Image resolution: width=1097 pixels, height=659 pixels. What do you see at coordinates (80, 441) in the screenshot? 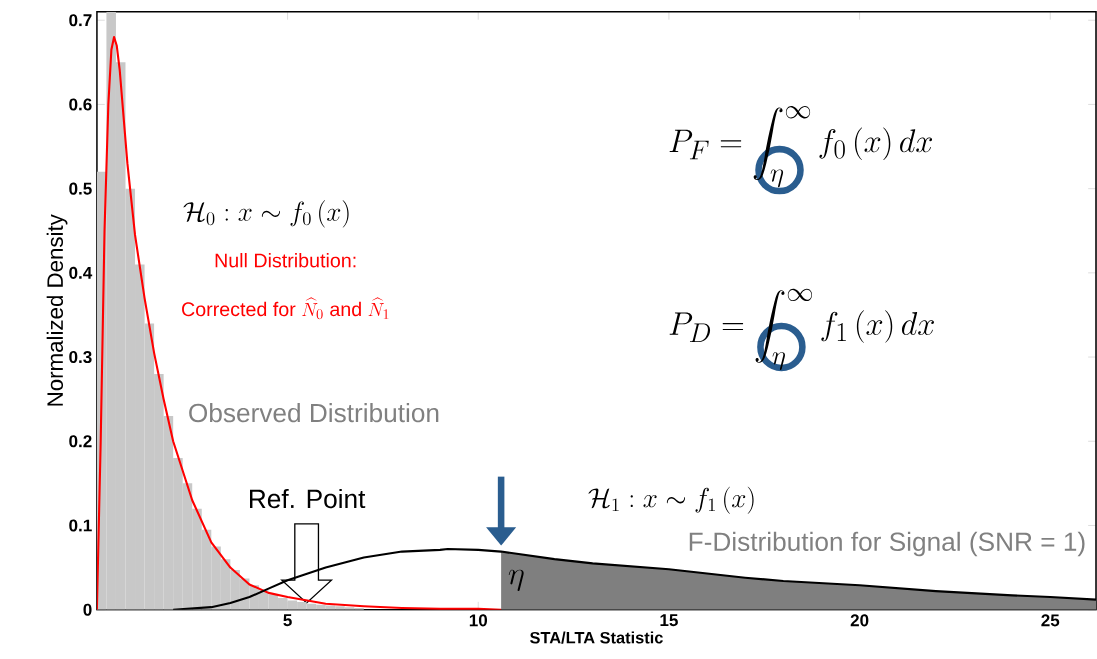
I see `y-tick-label: 0.2` at bounding box center [80, 441].